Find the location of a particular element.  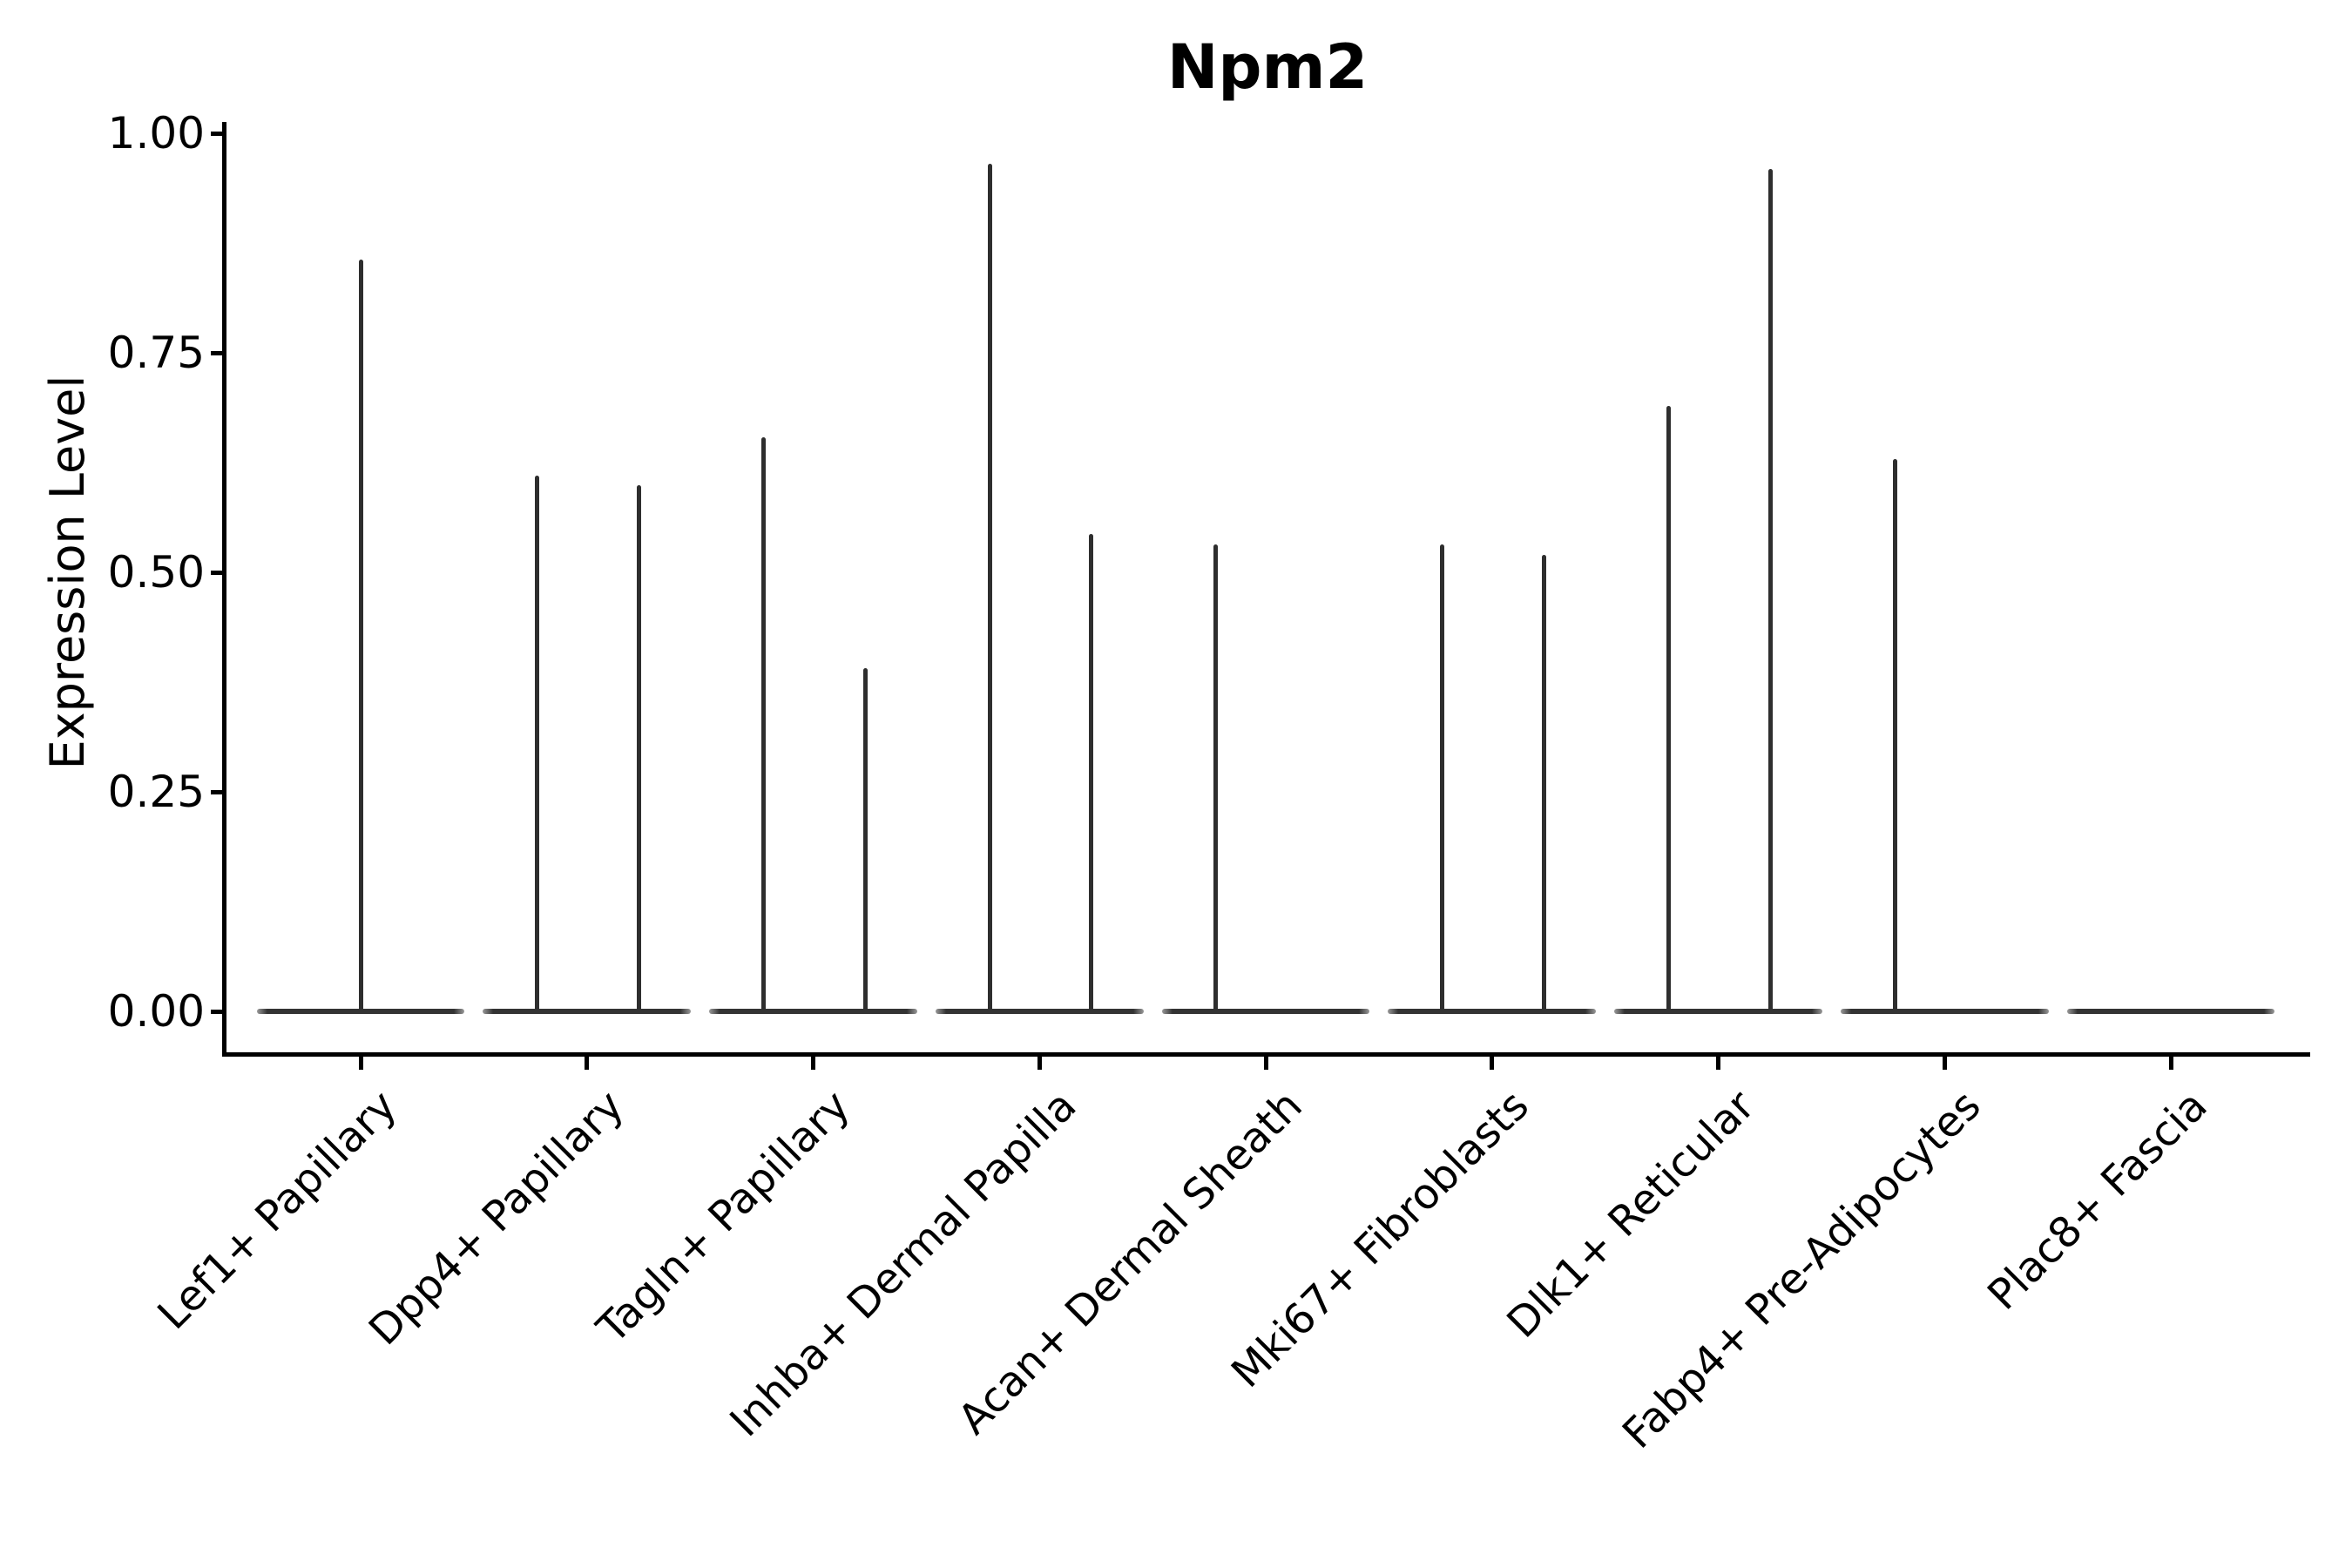

x-tick-label: Dpp4+ Papillary is located at coordinates (496, 1218).